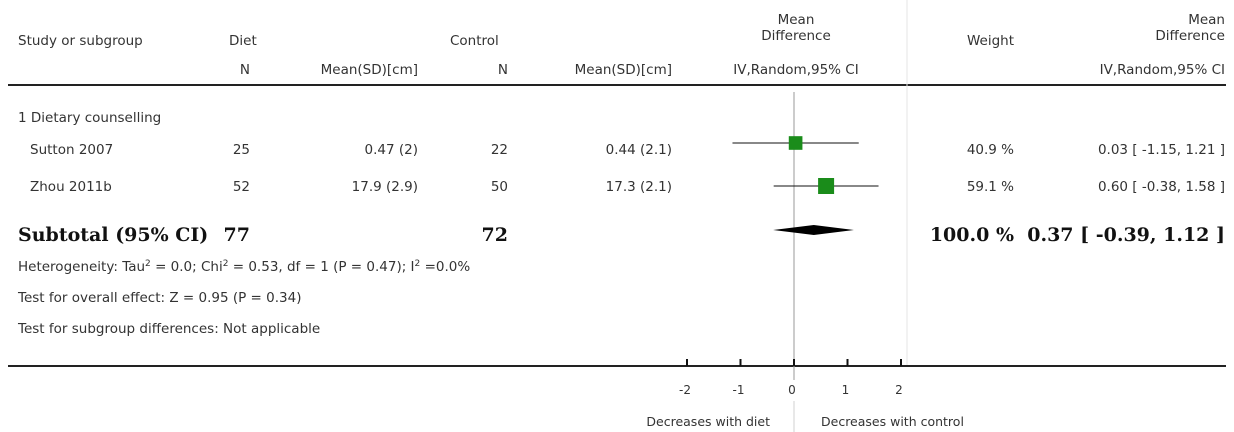 The width and height of the screenshot is (1234, 432). Describe the element at coordinates (739, 390) in the screenshot. I see `axis-tick-label: -1` at that location.